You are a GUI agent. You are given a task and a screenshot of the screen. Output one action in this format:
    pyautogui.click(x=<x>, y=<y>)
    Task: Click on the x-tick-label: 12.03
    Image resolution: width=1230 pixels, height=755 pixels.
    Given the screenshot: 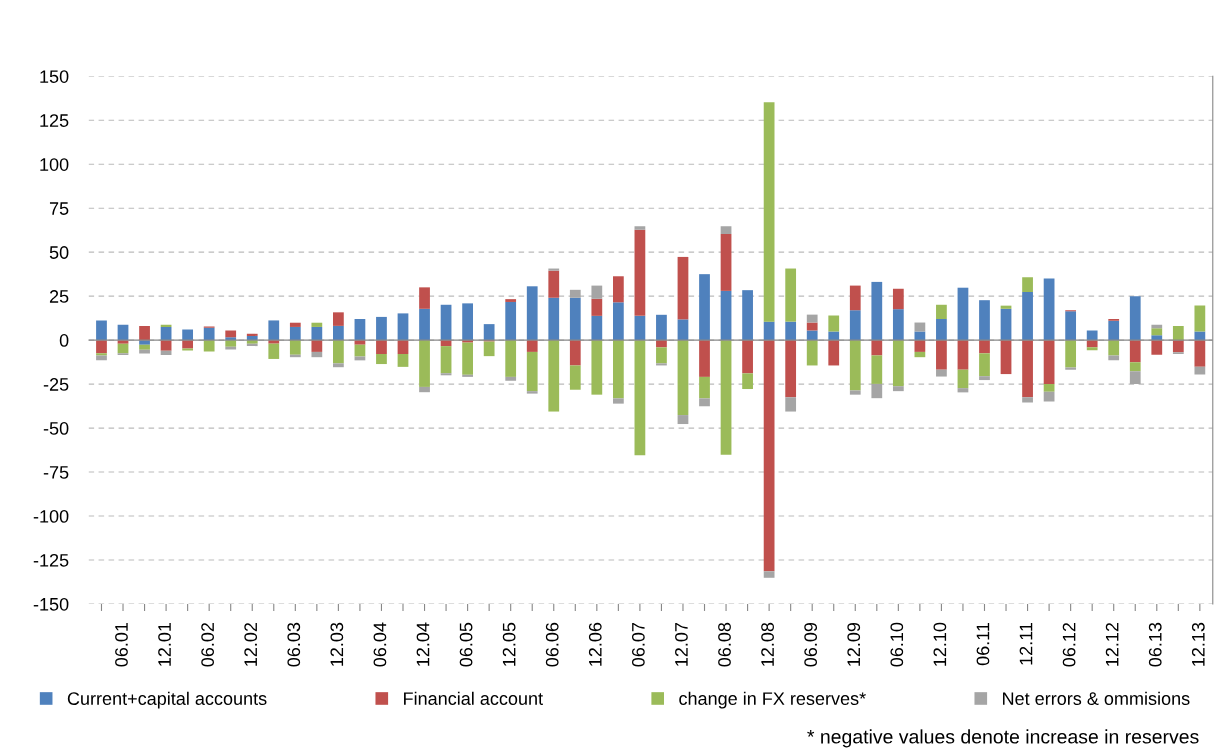 What is the action you would take?
    pyautogui.click(x=337, y=644)
    